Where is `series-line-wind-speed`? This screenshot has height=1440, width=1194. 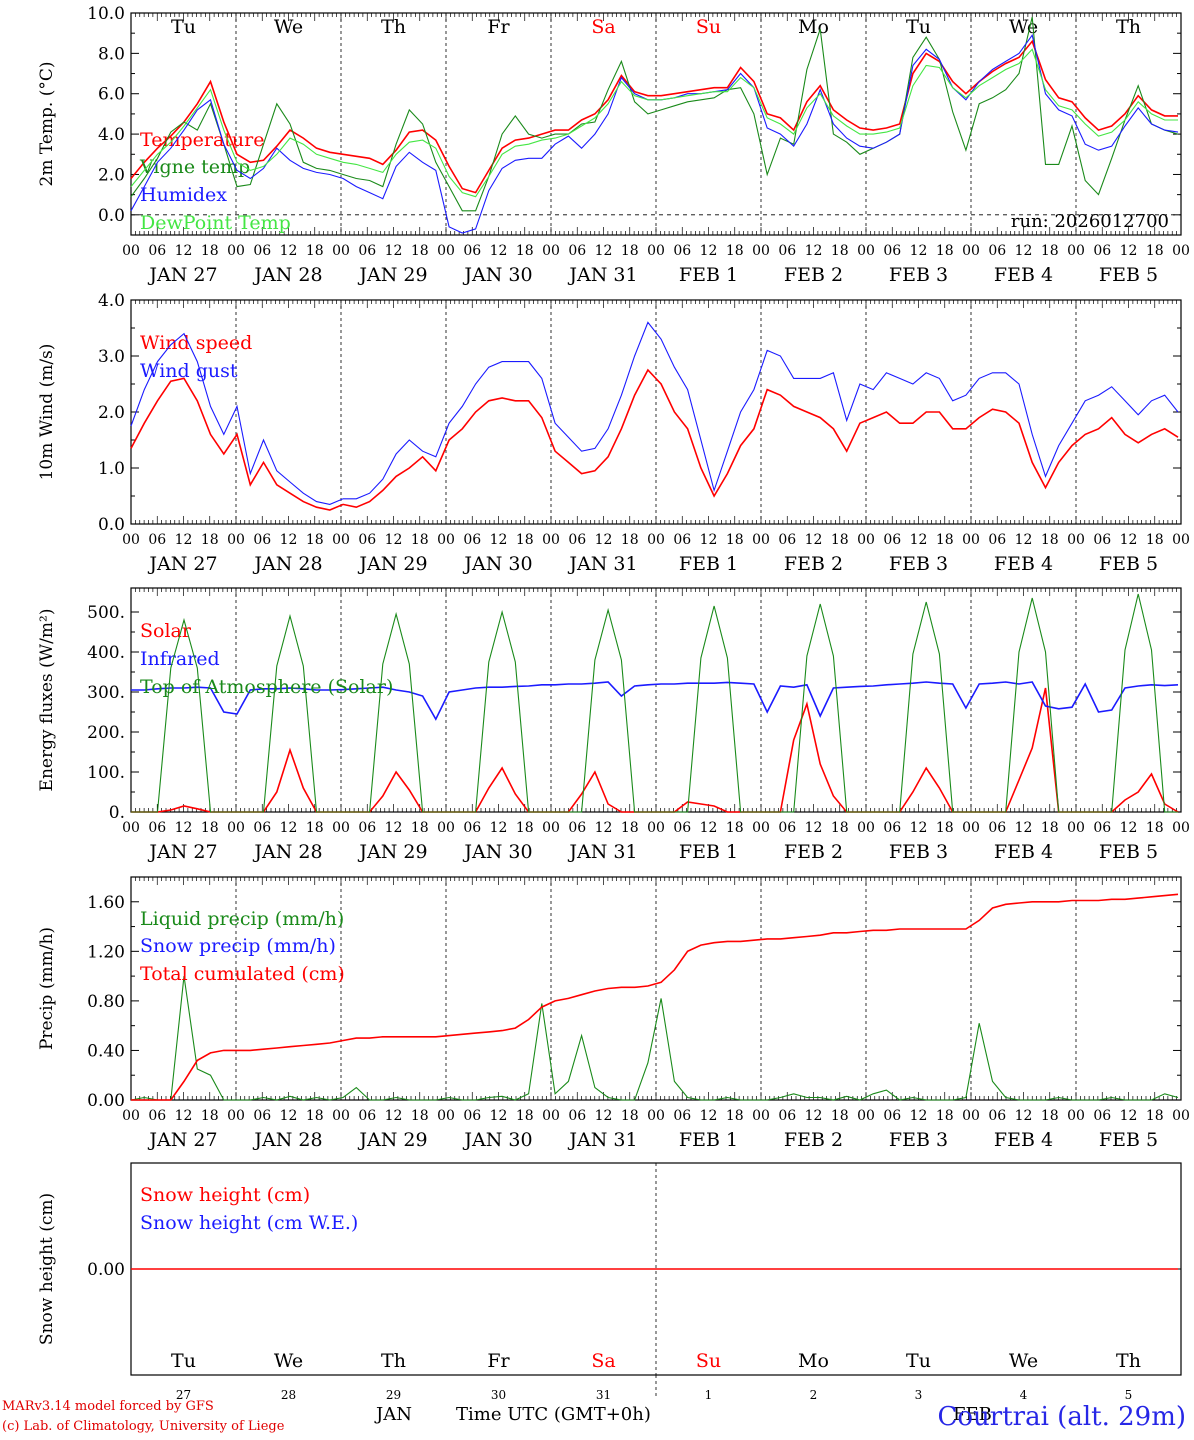
series-line-wind-speed is located at coordinates (654, 439).